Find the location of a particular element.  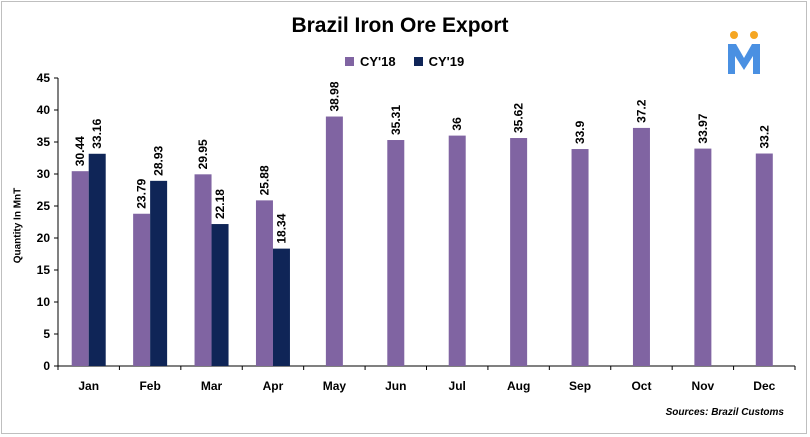

x-tick-label-nov: Nov is located at coordinates (703, 386).